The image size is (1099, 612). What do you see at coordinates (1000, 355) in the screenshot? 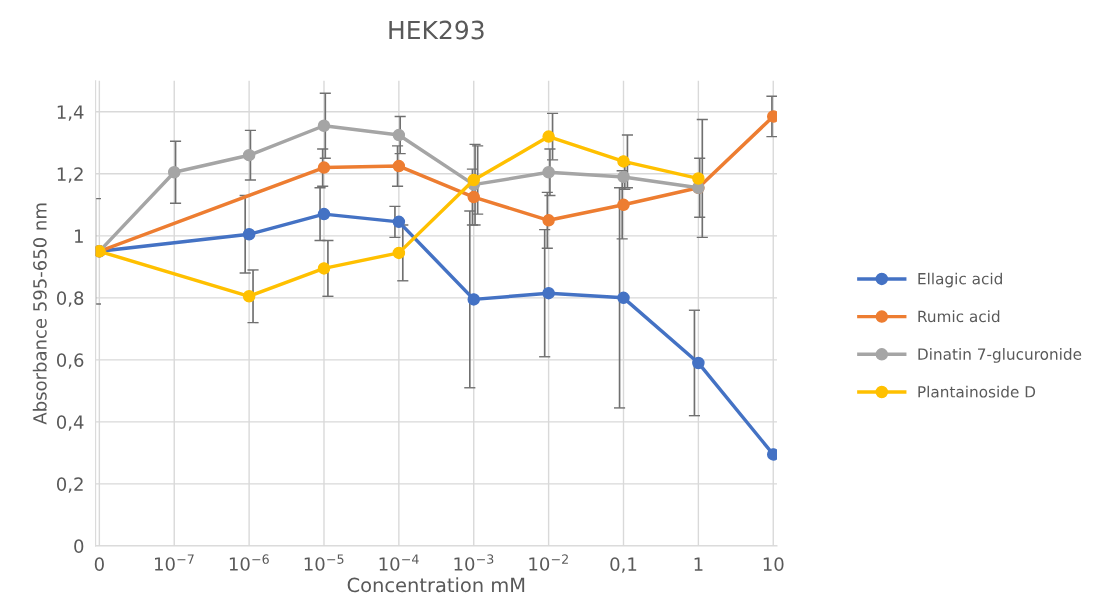
I see `legend-label: Dinatin 7-glucuronide` at bounding box center [1000, 355].